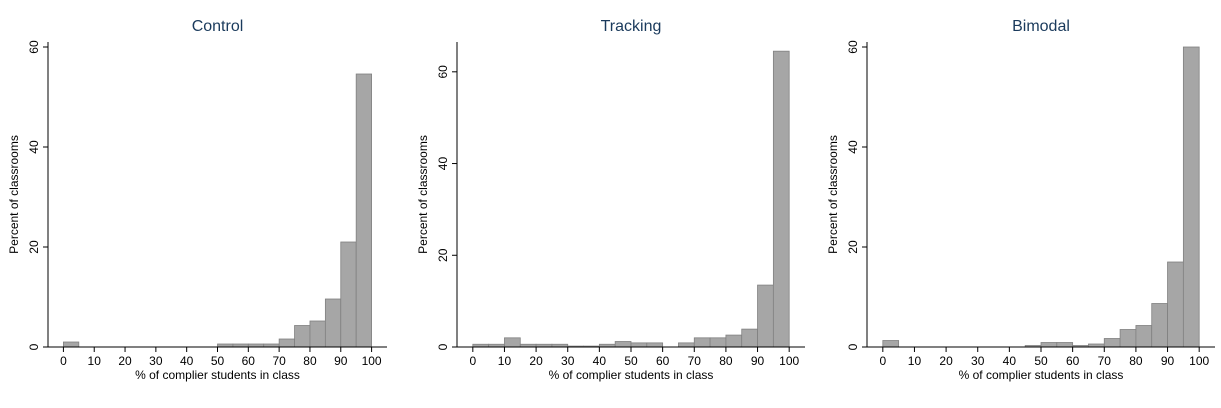  I want to click on panel-title: Control, so click(218, 26).